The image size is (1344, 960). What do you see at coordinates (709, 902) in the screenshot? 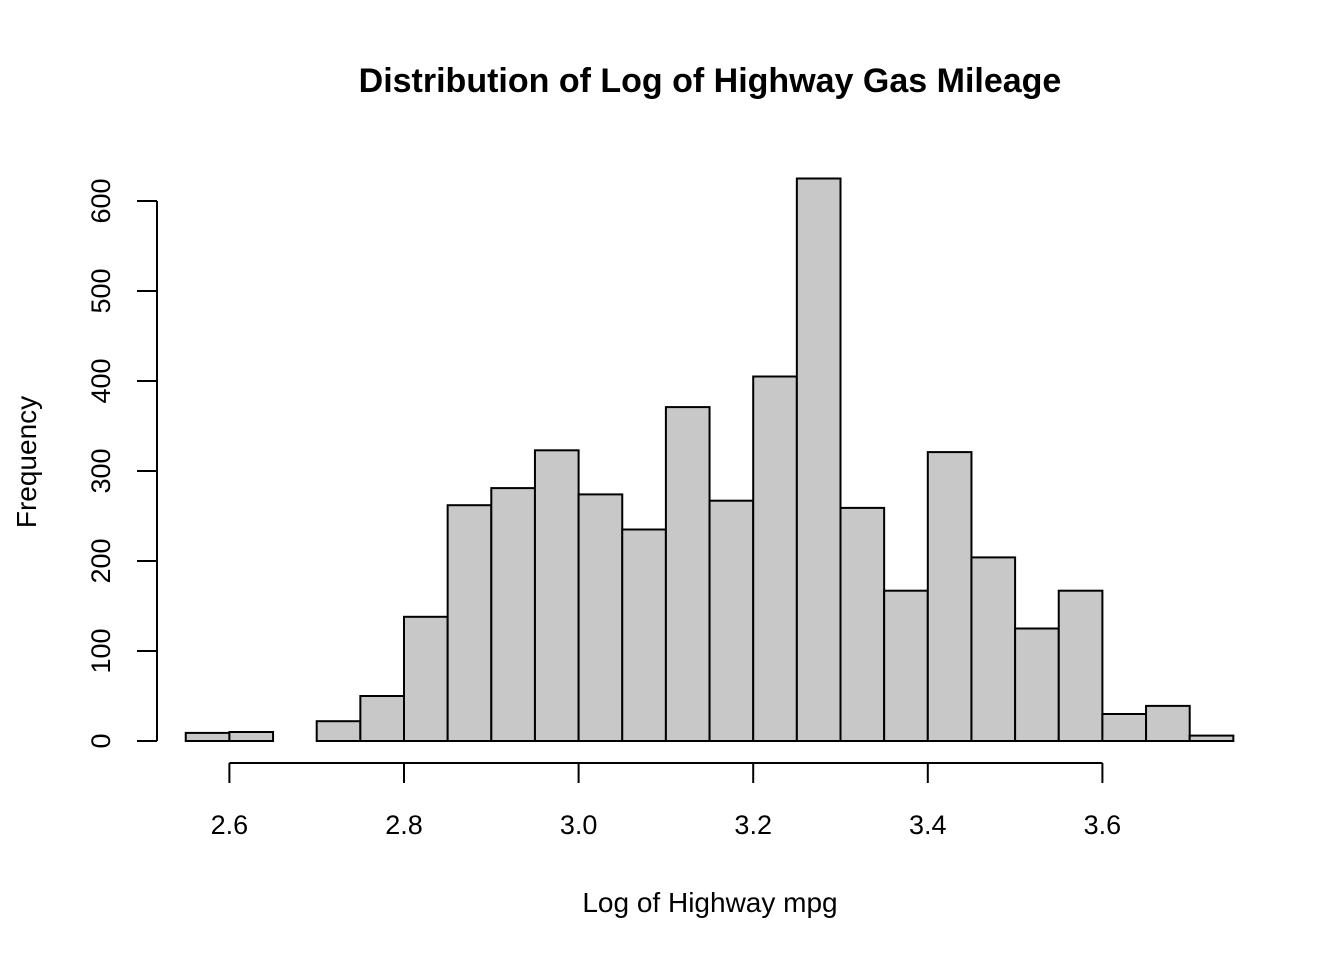
I see `x-axis-label: Log of Highway mpg` at bounding box center [709, 902].